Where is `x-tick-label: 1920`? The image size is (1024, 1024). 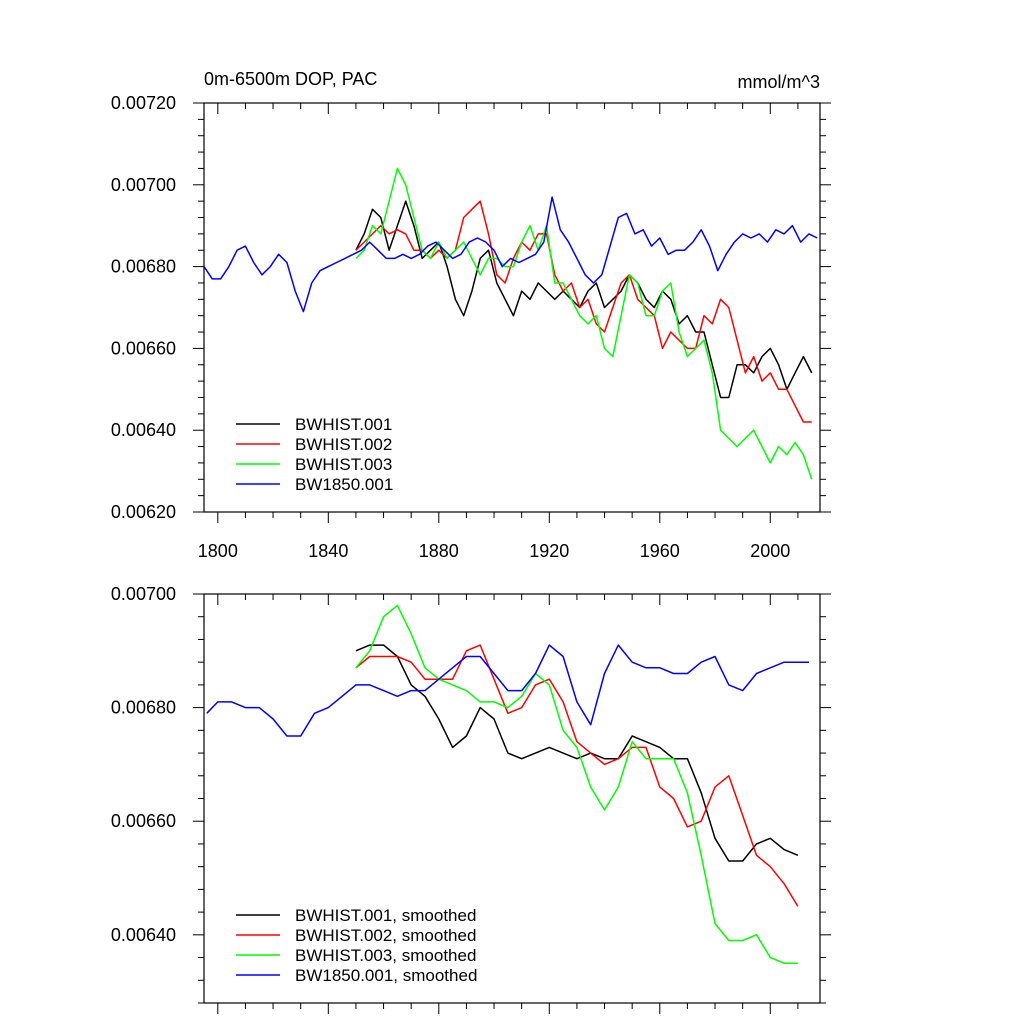
x-tick-label: 1920 is located at coordinates (549, 551).